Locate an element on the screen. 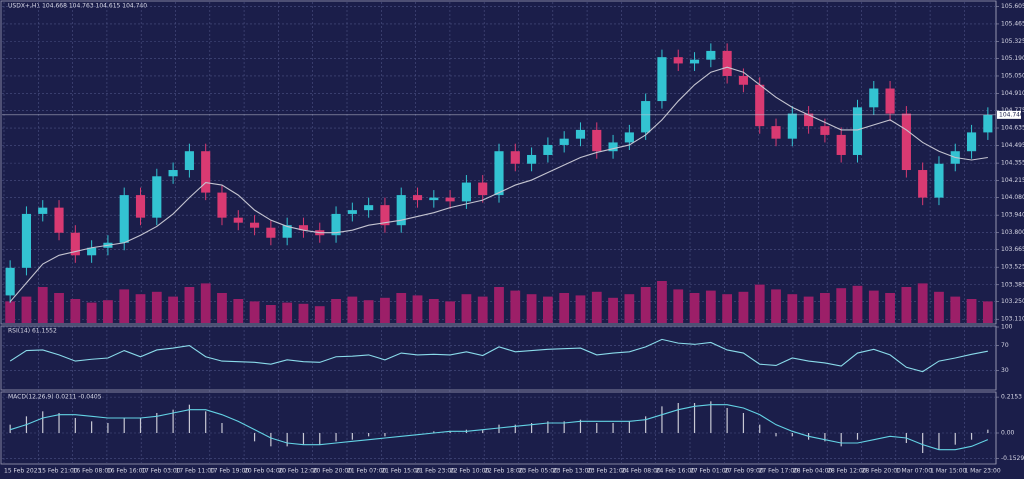  panel-title: MACD(12,26,9) 0.0211 -0.0405 is located at coordinates (55, 397).